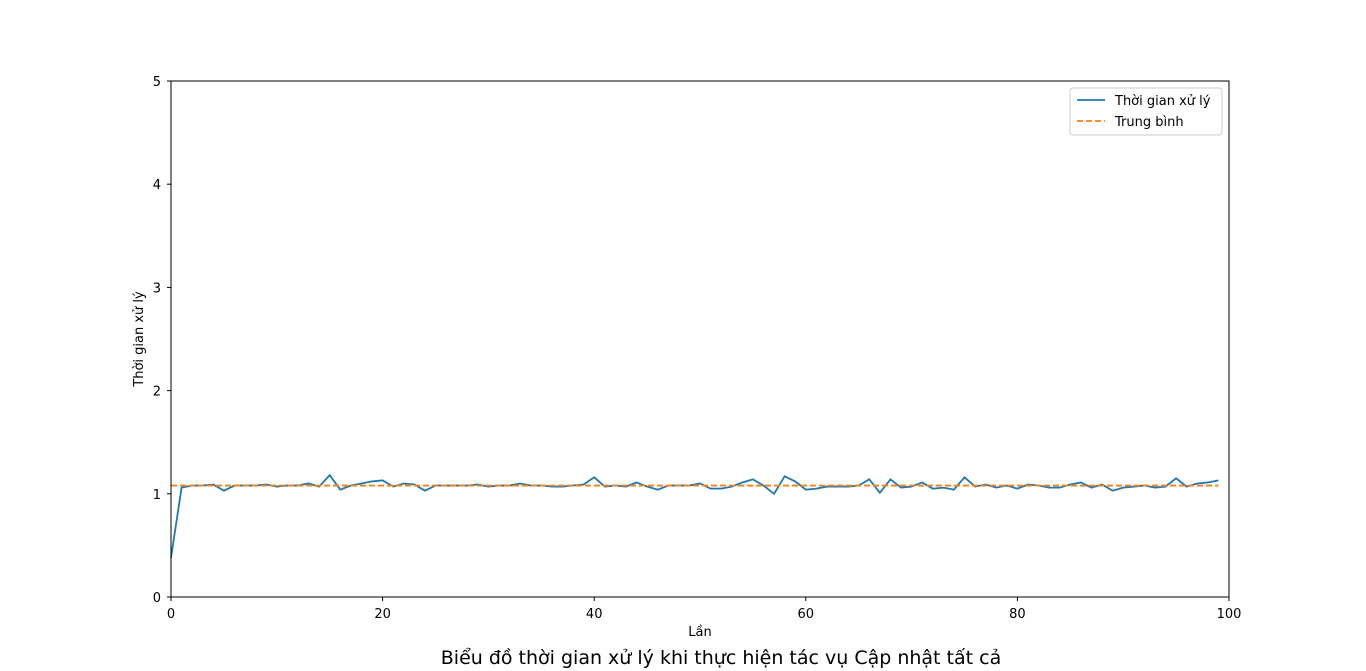  Describe the element at coordinates (382, 614) in the screenshot. I see `x-tick-label: 20` at that location.